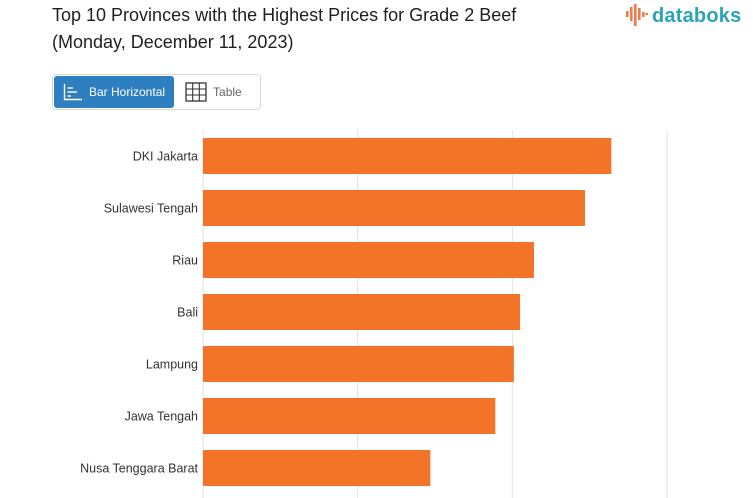  What do you see at coordinates (127, 92) in the screenshot?
I see `tab-bar-horizontal-label: Bar Horizontal` at bounding box center [127, 92].